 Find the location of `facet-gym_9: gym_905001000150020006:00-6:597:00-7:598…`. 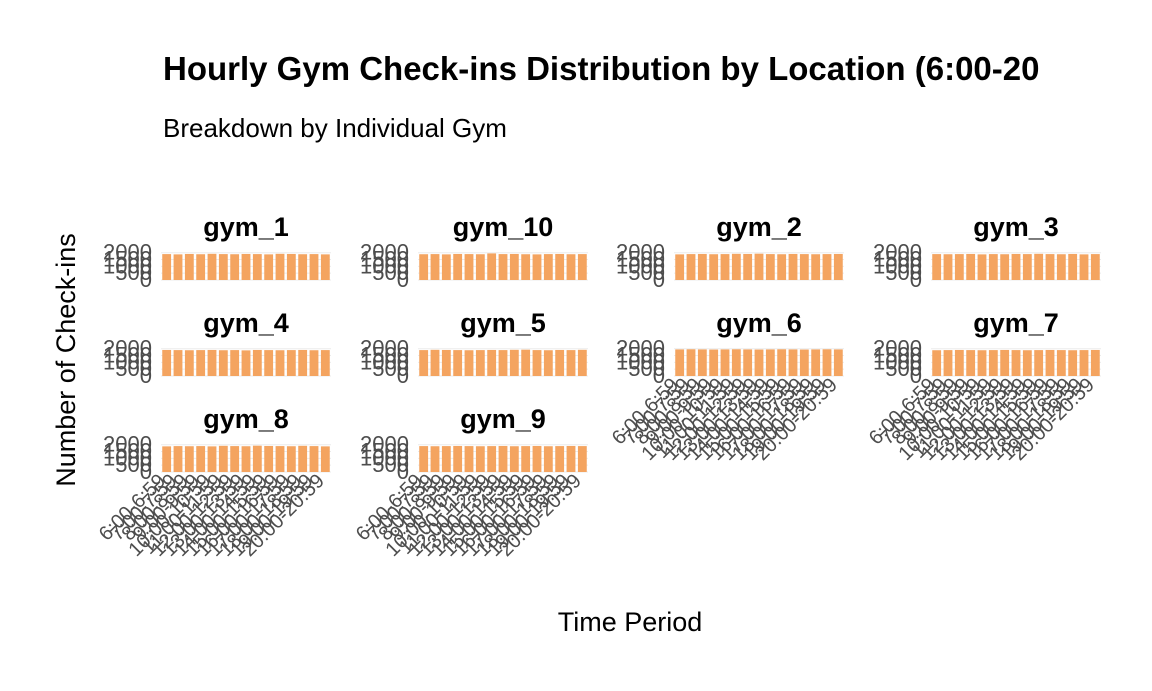

facet-gym_9: gym_905001000150020006:00-6:597:00-7:598… is located at coordinates (470, 482).